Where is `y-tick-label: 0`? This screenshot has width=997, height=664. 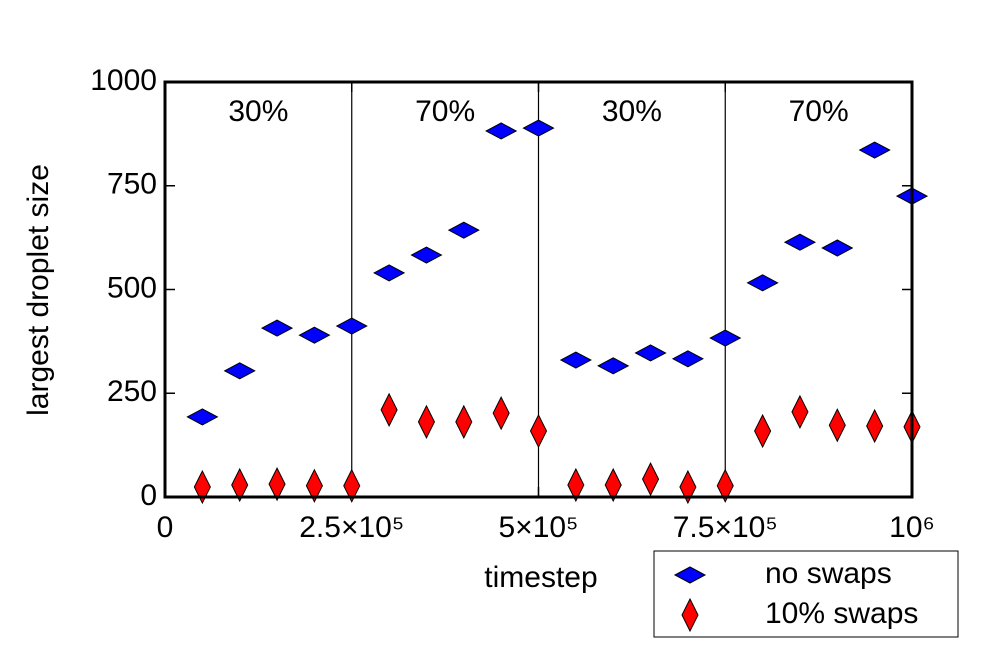
y-tick-label: 0 is located at coordinates (148, 495).